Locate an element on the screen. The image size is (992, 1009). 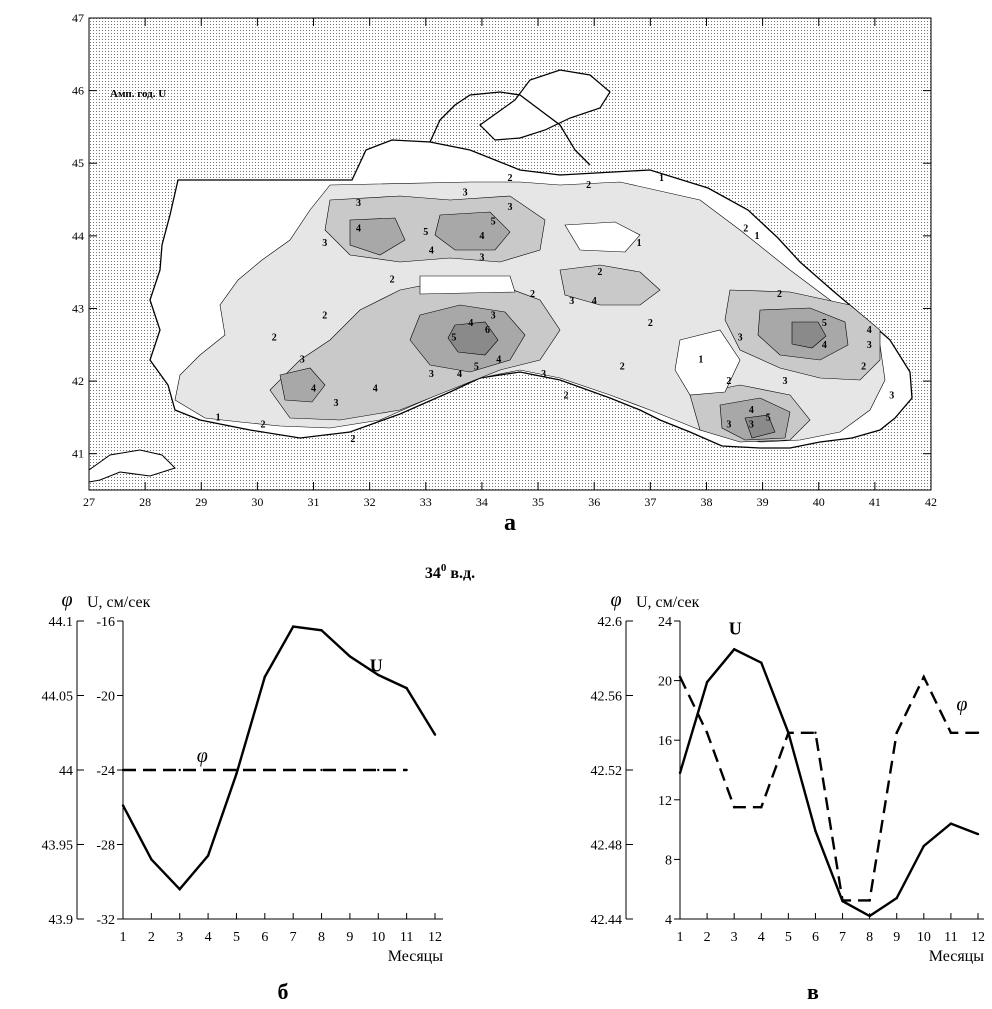
map-x-tick-label: 41 is located at coordinates (875, 502).